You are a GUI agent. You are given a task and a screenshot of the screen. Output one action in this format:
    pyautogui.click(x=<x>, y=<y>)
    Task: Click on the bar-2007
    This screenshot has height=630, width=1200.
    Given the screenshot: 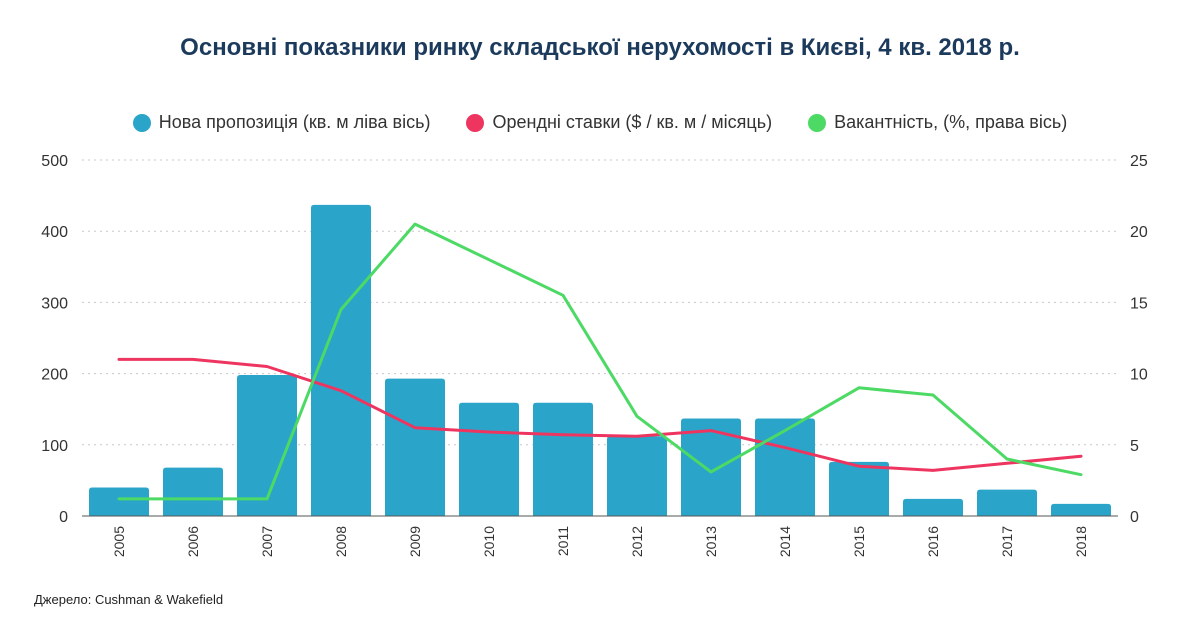 What is the action you would take?
    pyautogui.click(x=267, y=445)
    